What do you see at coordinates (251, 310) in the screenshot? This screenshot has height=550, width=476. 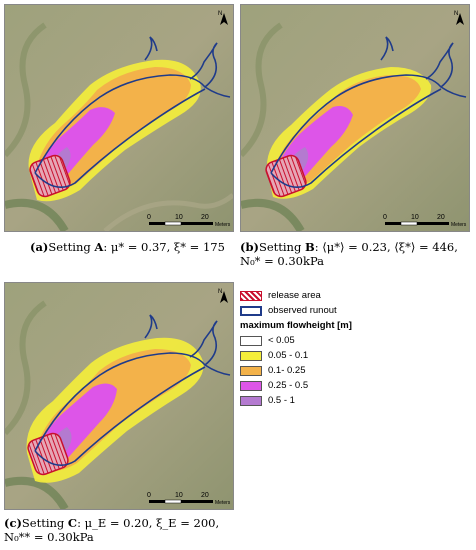 I see `runout-swatch-icon` at bounding box center [251, 310].